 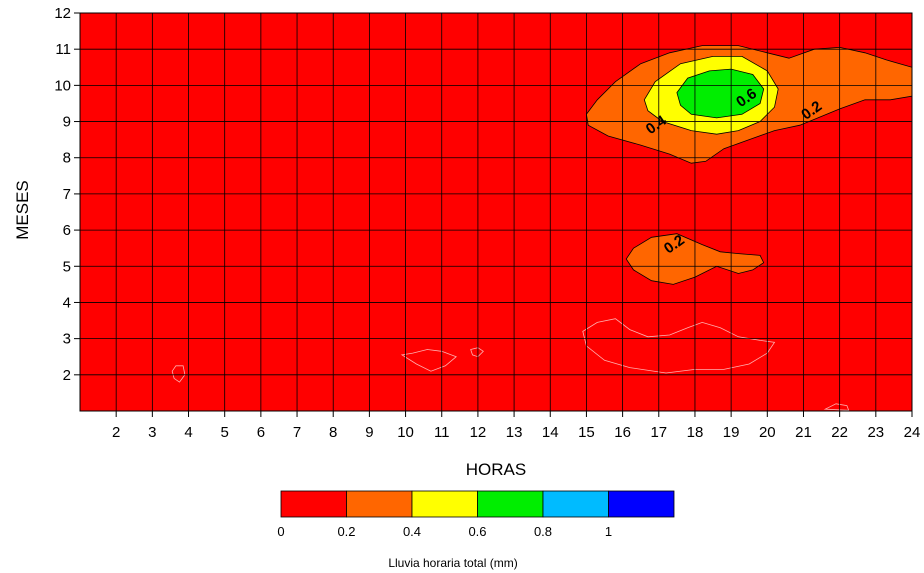 I want to click on x-tick-label-10: 10, so click(x=405, y=432).